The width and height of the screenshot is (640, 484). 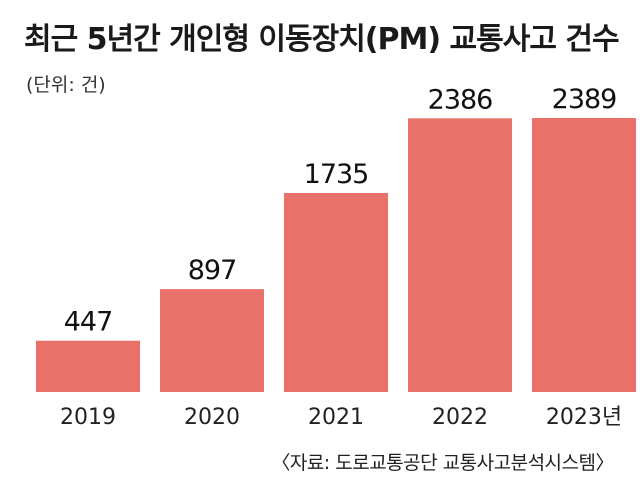 What do you see at coordinates (336, 174) in the screenshot?
I see `value-label-2021: 1735` at bounding box center [336, 174].